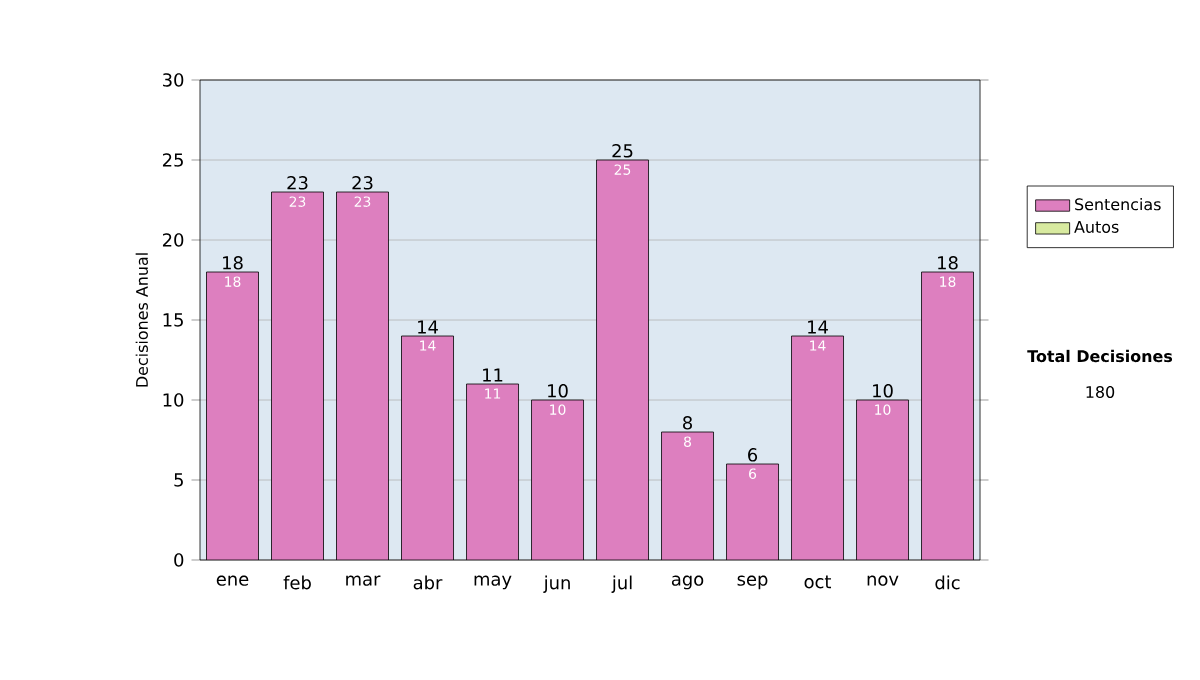 The width and height of the screenshot is (1200, 680). Describe the element at coordinates (752, 582) in the screenshot. I see `x-tick-label: sep` at that location.